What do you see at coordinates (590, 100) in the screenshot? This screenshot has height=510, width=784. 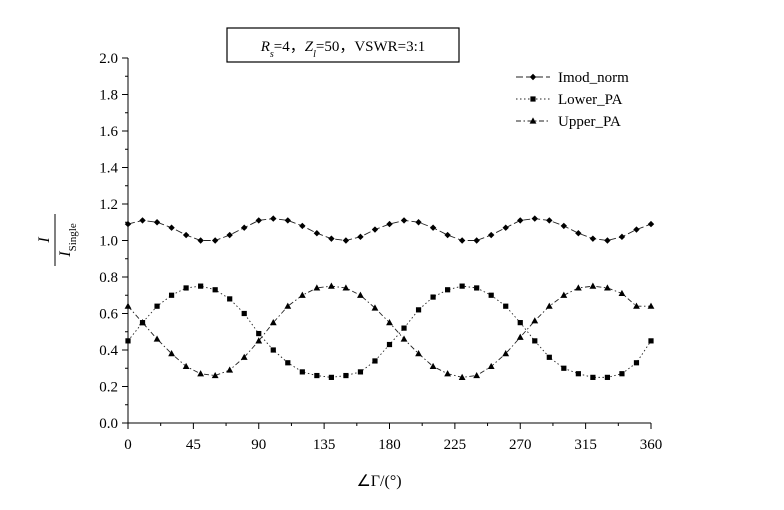 I see `legend-label: Lower_PA` at bounding box center [590, 100].